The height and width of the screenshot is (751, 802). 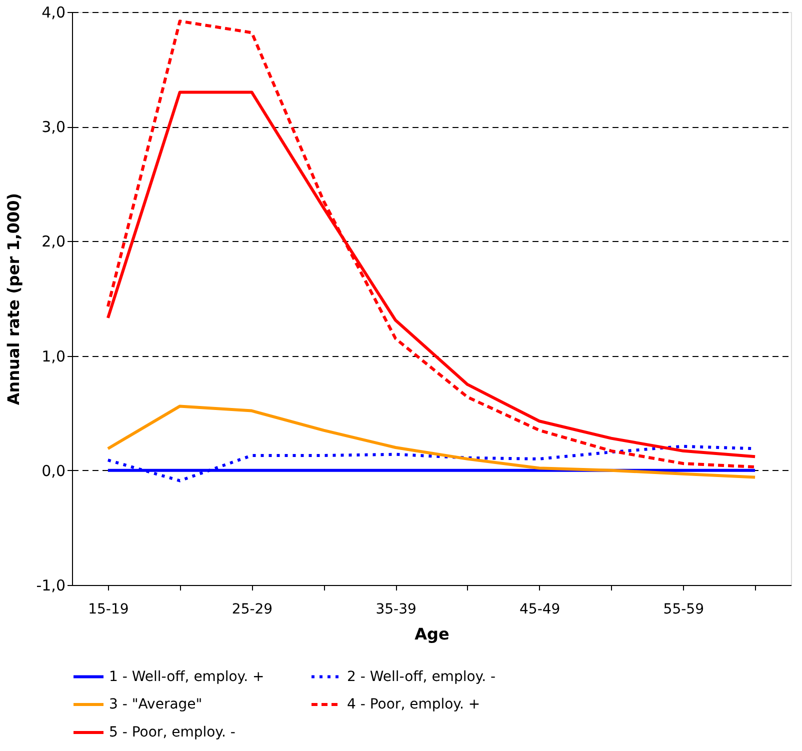 I want to click on x-tick-label: 45-49, so click(x=540, y=610).